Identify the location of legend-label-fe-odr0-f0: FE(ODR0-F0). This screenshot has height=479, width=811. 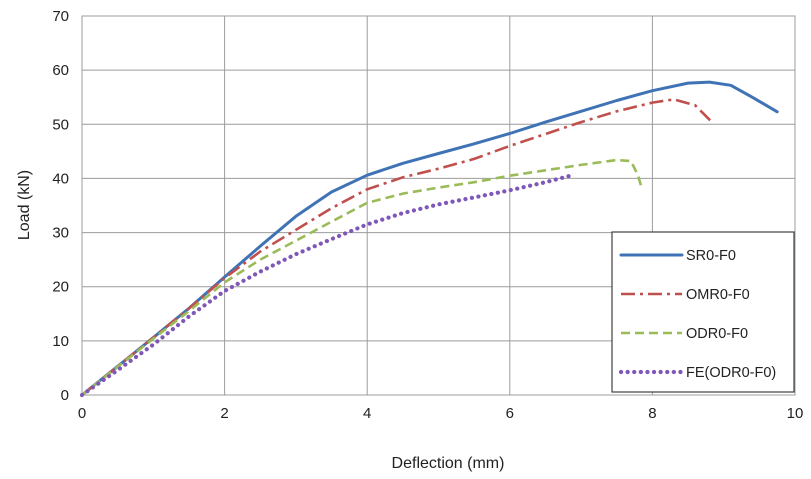
(731, 373).